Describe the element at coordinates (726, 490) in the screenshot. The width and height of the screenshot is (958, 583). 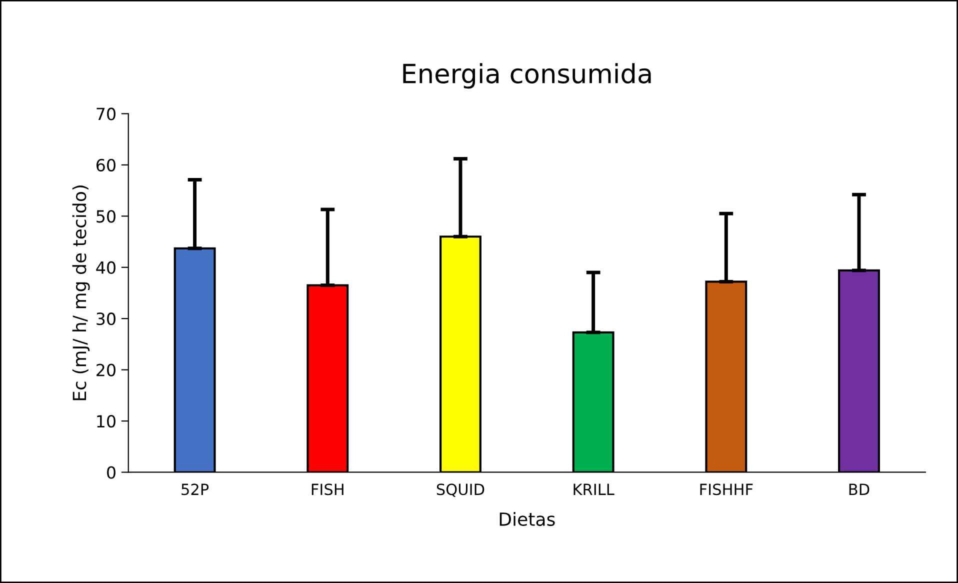
I see `x-tick-label: FISHHF` at that location.